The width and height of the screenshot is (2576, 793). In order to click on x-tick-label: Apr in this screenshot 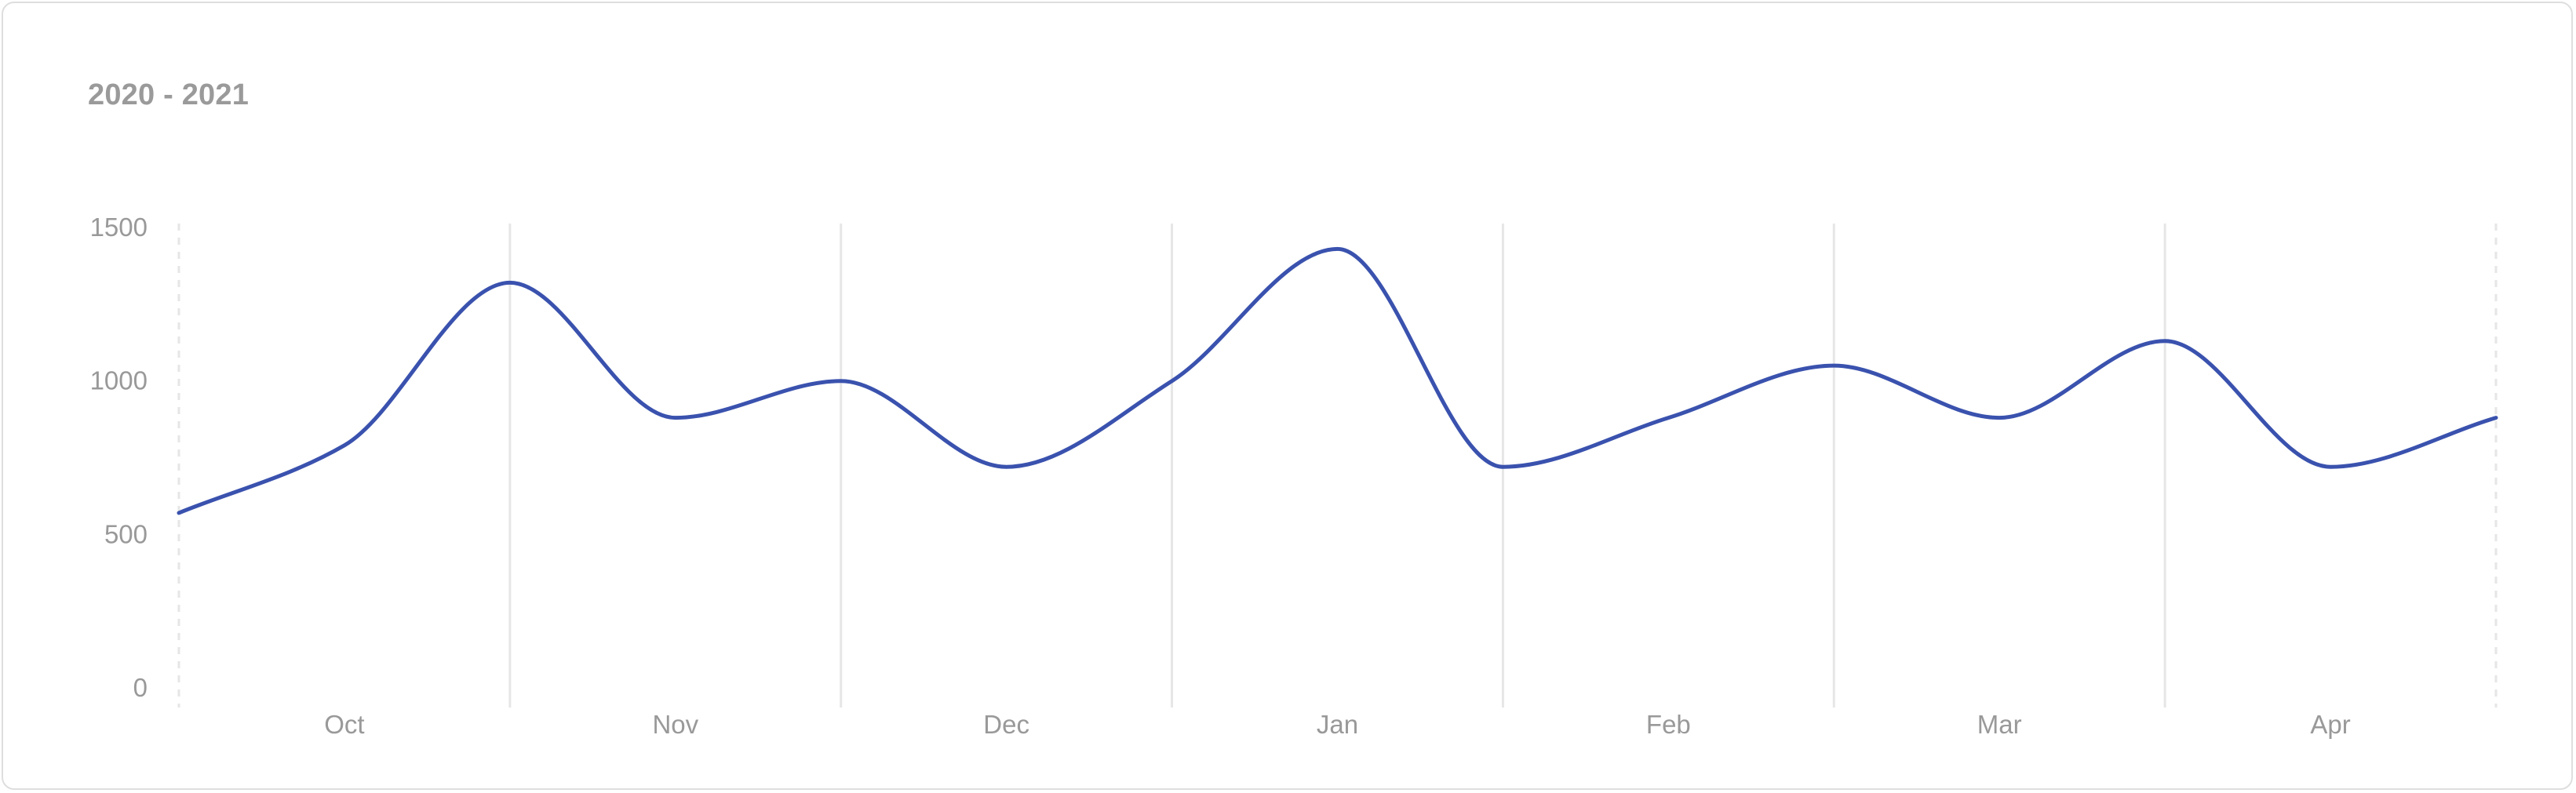, I will do `click(2330, 724)`.